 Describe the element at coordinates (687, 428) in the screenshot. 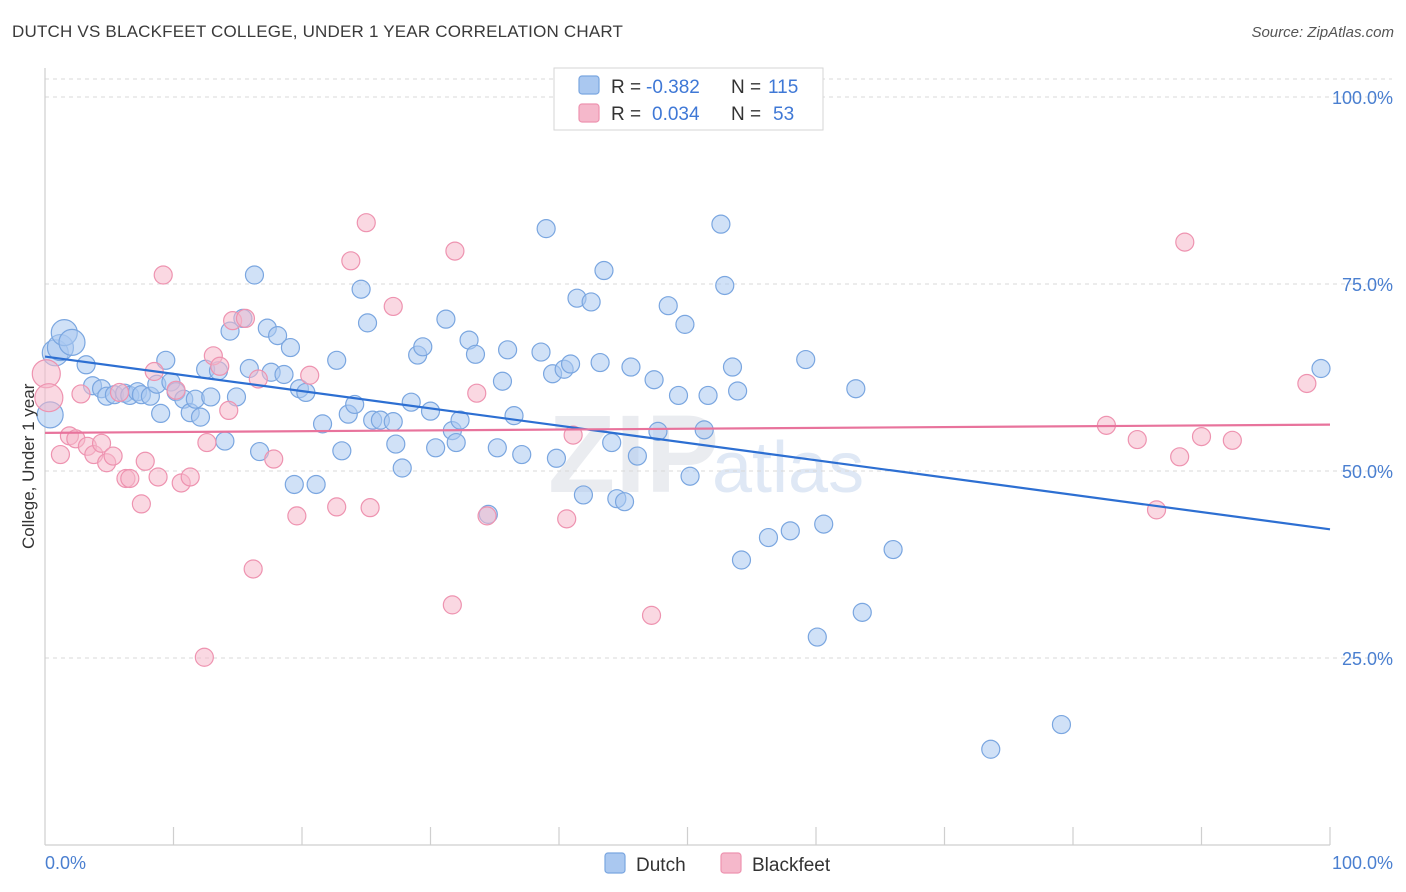

I see `blackfeet-trend-line` at that location.